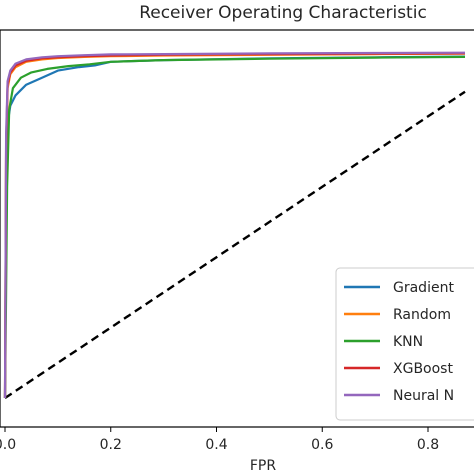 The width and height of the screenshot is (474, 474). I want to click on x-tick-label: 0.6, so click(322, 445).